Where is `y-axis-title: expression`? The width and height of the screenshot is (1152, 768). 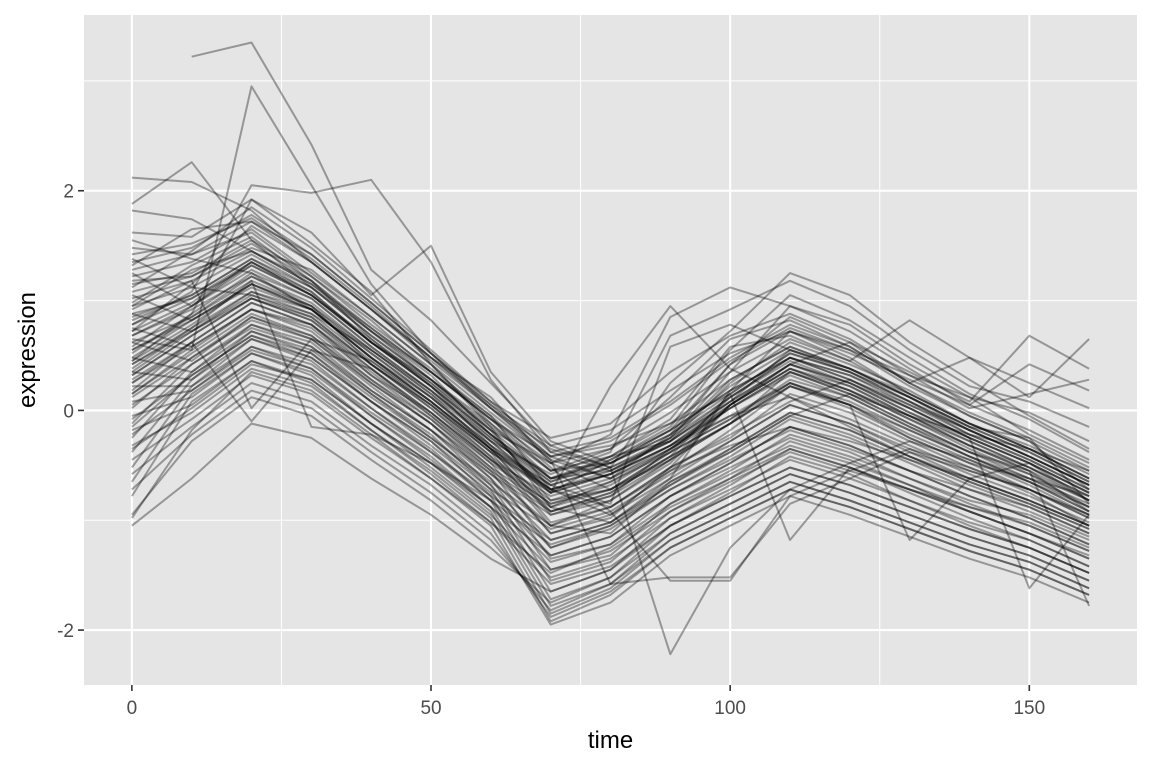 y-axis-title: expression is located at coordinates (27, 350).